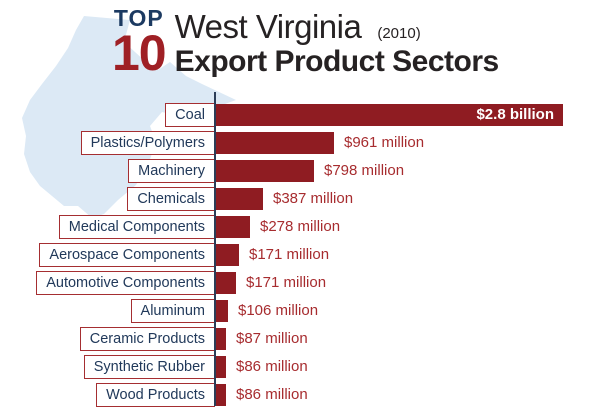 The width and height of the screenshot is (600, 410). I want to click on category-label: Medical Components, so click(136, 226).